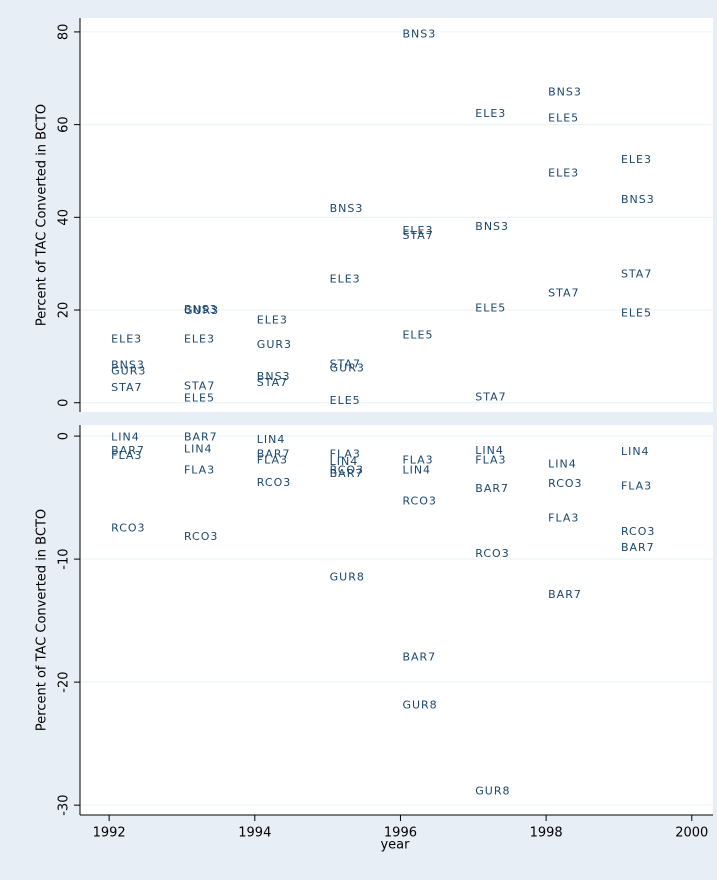  I want to click on x-tick-label: 1992, so click(109, 833).